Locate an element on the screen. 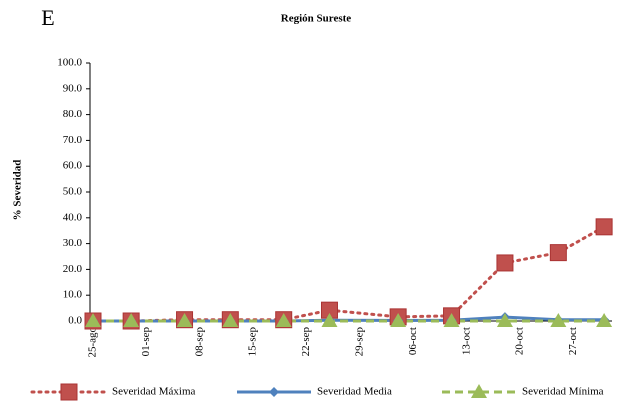 This screenshot has height=406, width=617. y-tick-label: 0.0 is located at coordinates (75, 321).